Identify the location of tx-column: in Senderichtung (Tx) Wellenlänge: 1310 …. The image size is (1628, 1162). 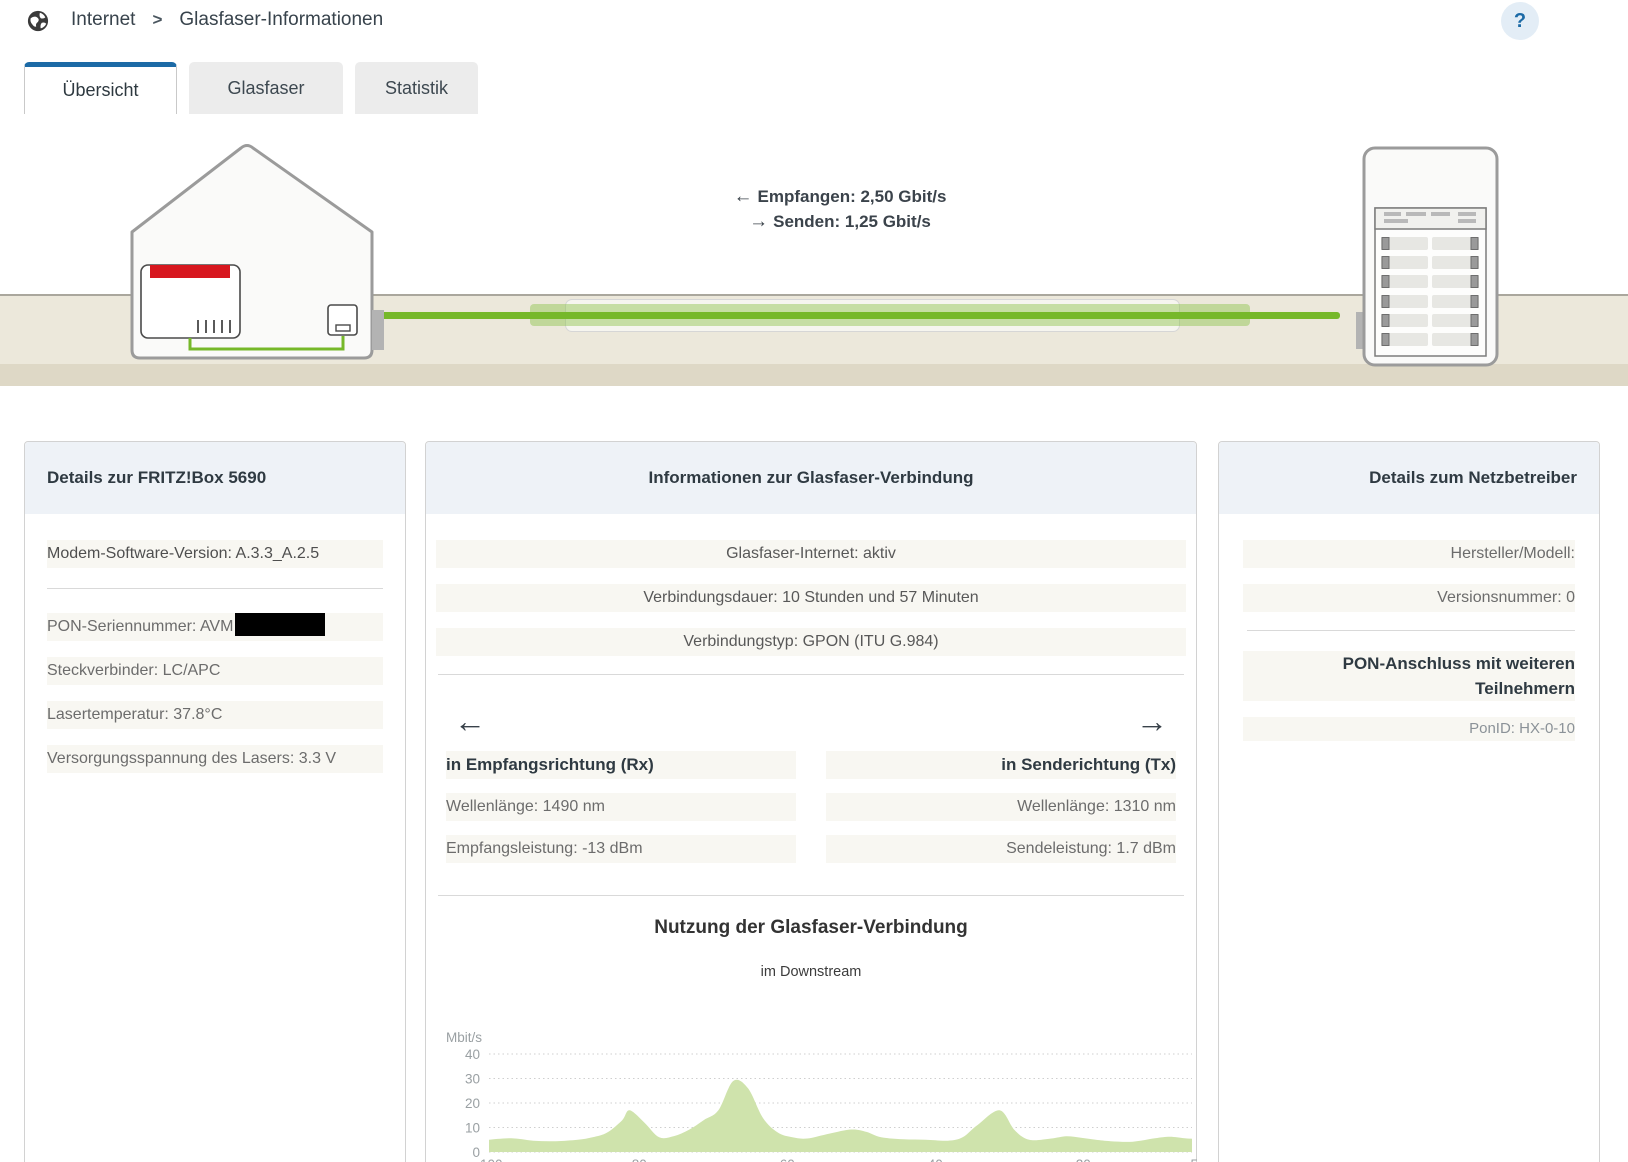
(1000, 809).